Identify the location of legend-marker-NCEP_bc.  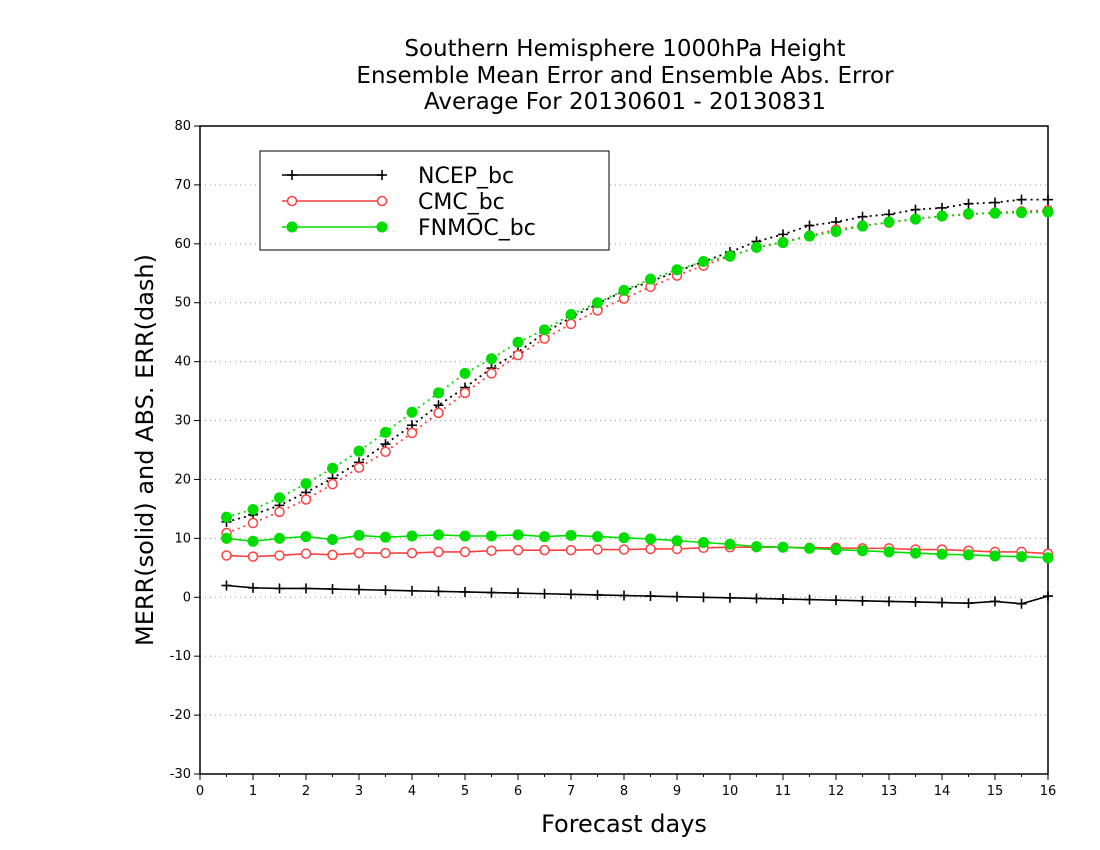
(382, 175).